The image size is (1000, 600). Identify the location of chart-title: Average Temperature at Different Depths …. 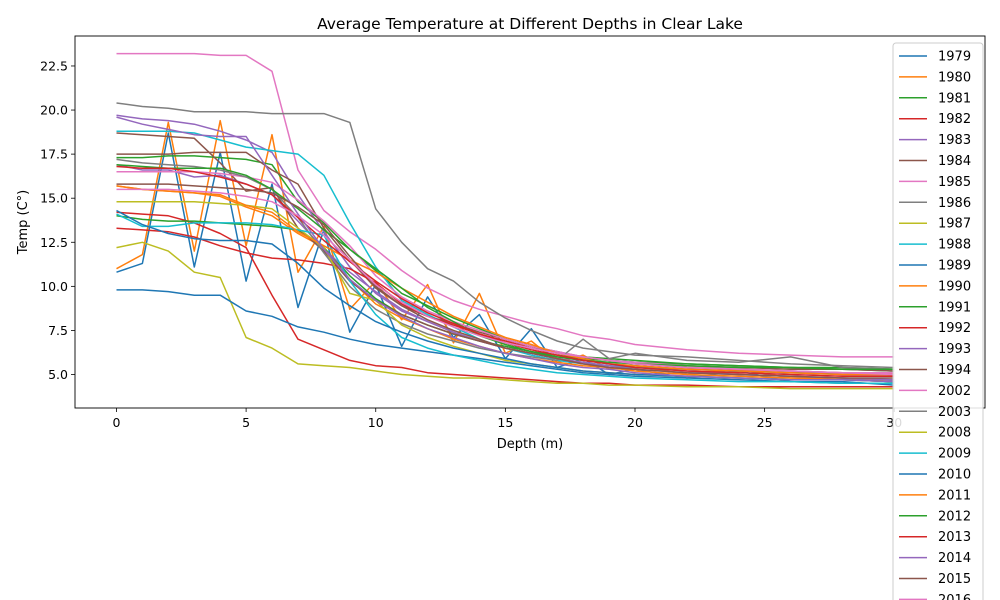
(530, 24).